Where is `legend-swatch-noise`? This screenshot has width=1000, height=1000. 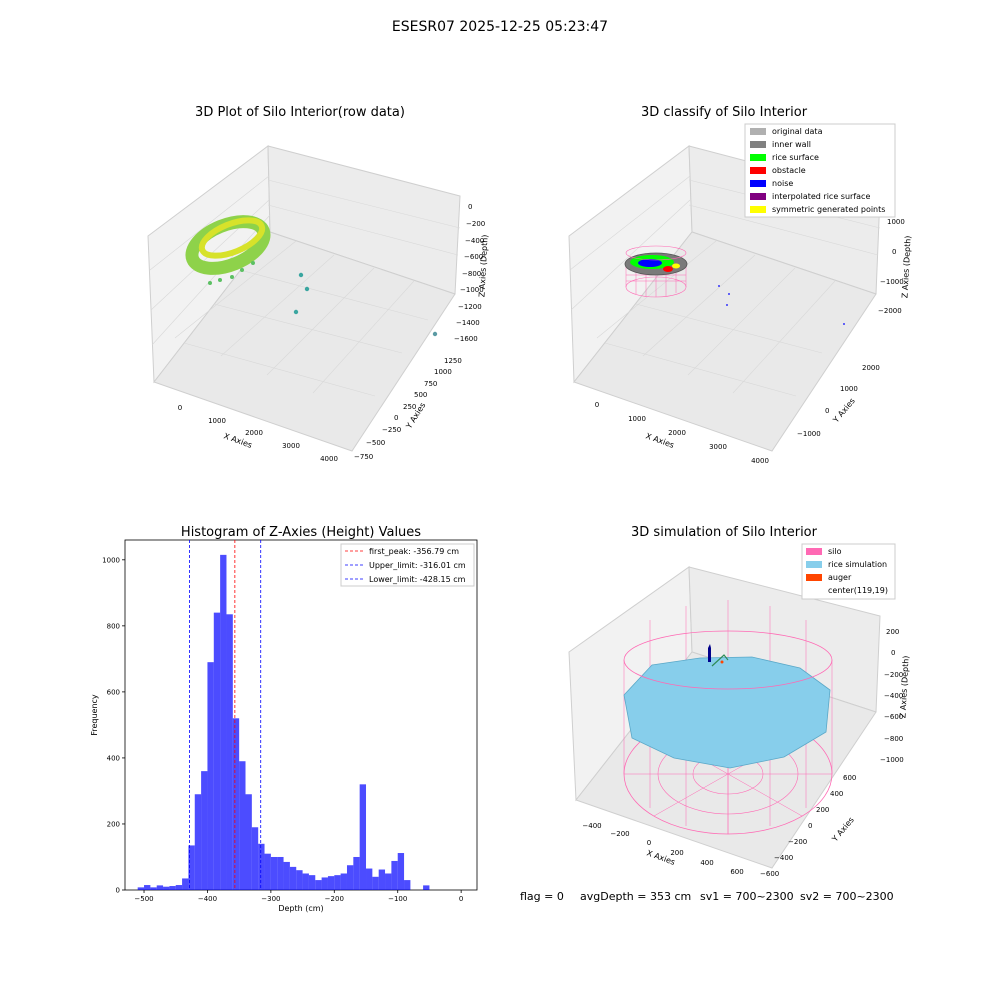
legend-swatch-noise is located at coordinates (758, 183).